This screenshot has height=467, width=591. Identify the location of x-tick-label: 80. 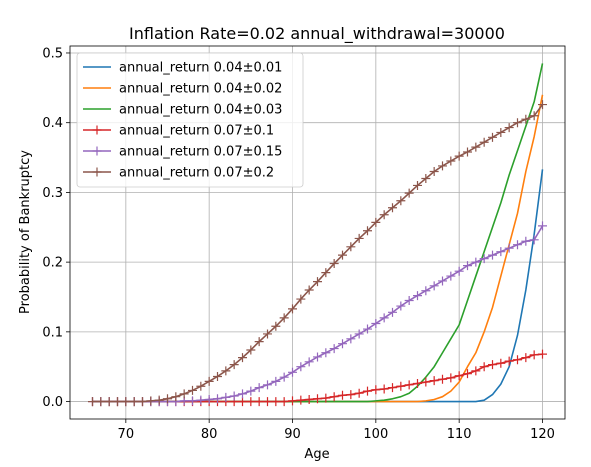
(209, 434).